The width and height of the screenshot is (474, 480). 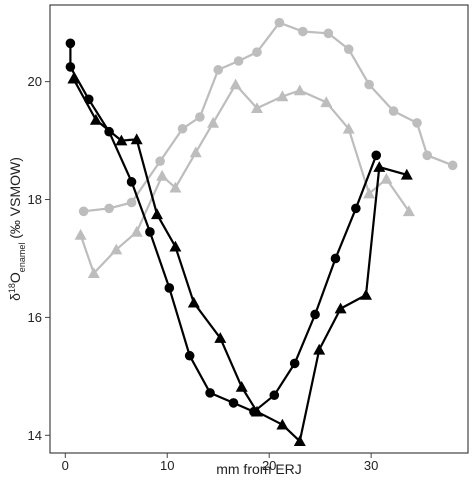 I want to click on y-axis-title-main: O, so click(x=15, y=277).